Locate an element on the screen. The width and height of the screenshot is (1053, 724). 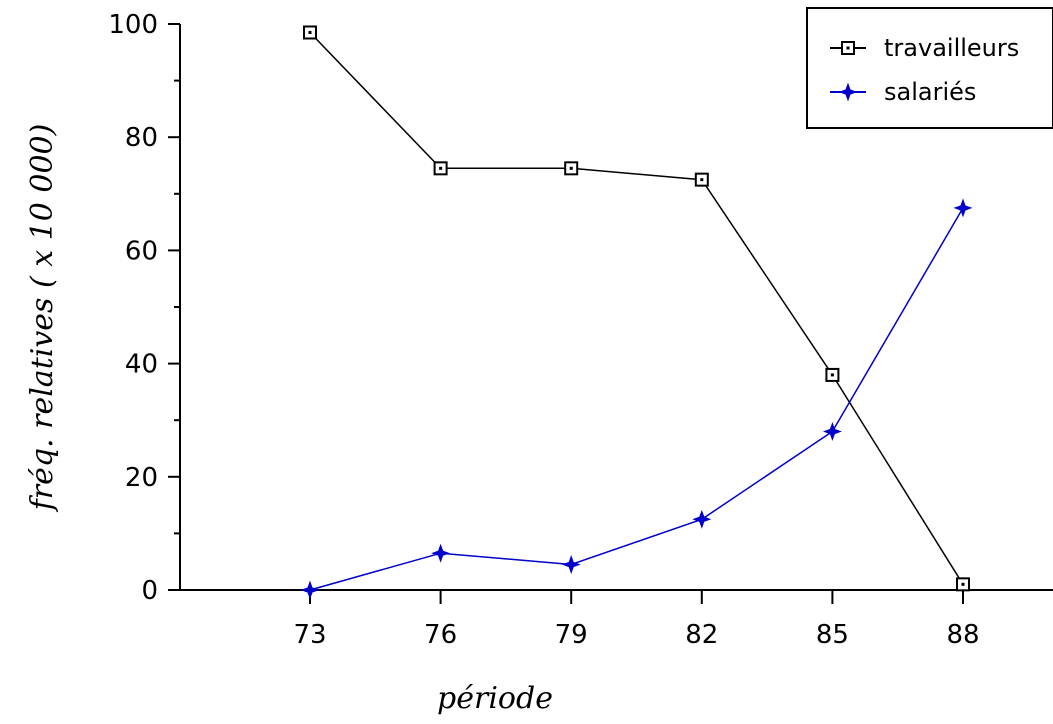
y-tick-label: 80 is located at coordinates (141, 138).